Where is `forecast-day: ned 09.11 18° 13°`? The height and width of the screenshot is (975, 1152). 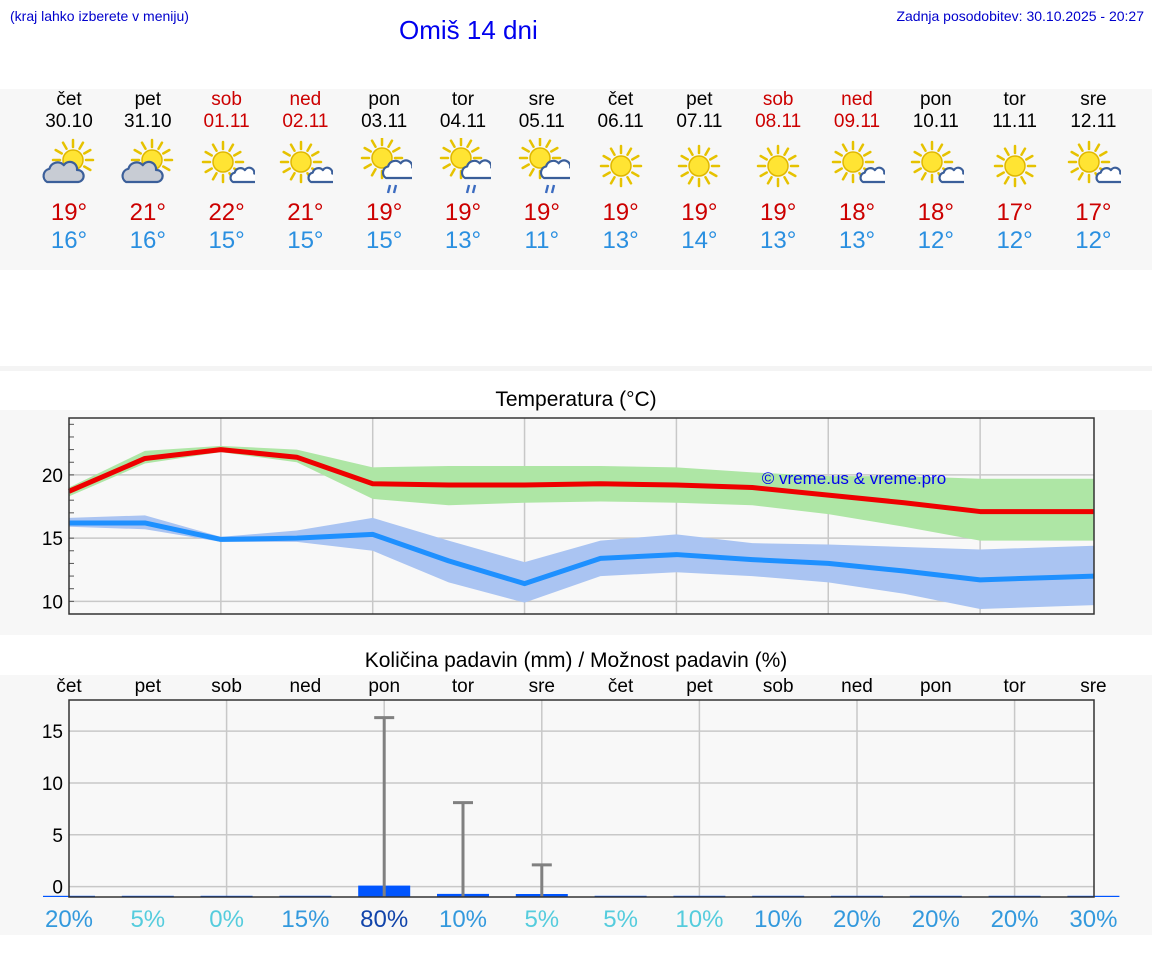
forecast-day: ned 09.11 18° 13° is located at coordinates (857, 172).